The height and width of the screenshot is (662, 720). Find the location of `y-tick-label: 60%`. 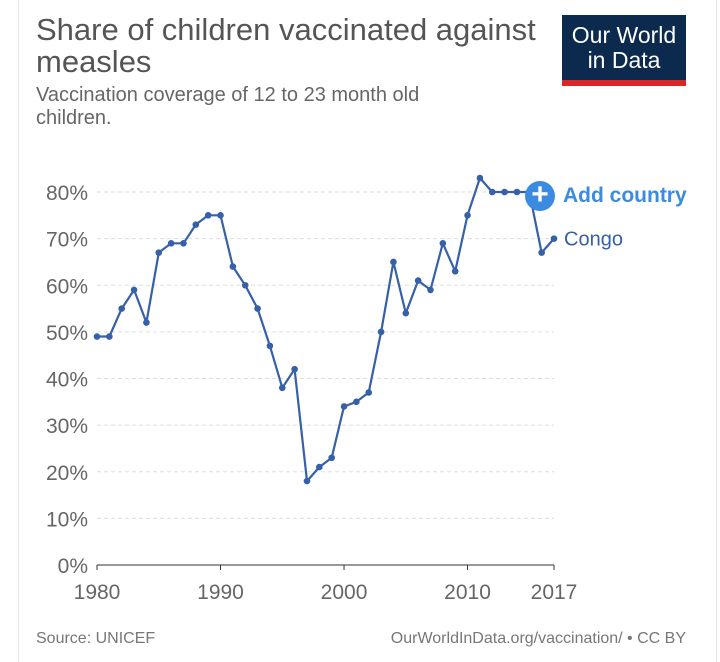

y-tick-label: 60% is located at coordinates (67, 286).